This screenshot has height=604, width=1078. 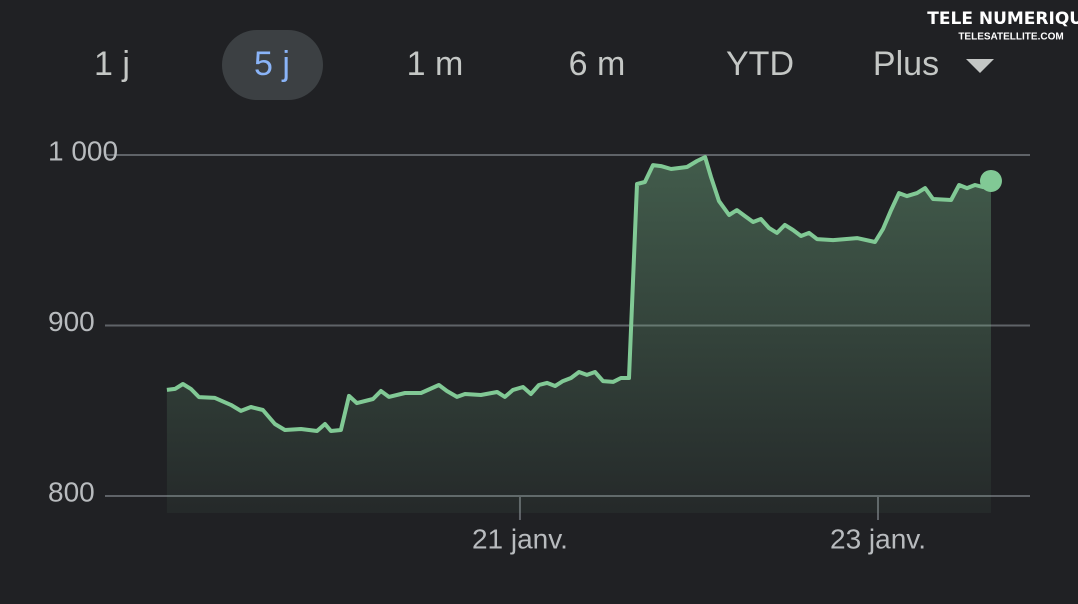 What do you see at coordinates (435, 64) in the screenshot?
I see `range-tab: 1 m` at bounding box center [435, 64].